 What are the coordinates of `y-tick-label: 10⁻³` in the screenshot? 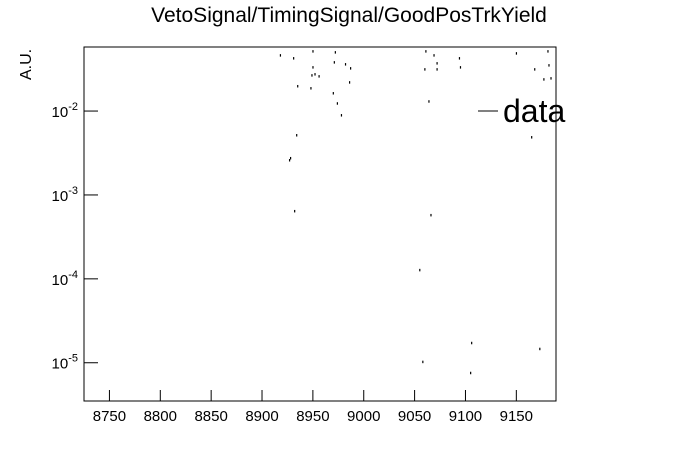 It's located at (65, 195).